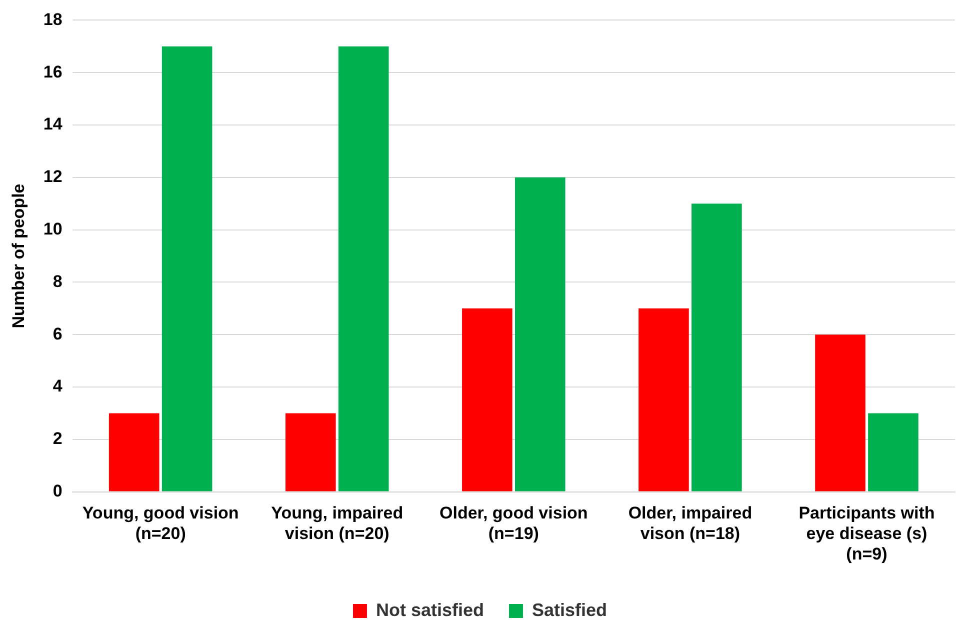 This screenshot has height=635, width=975. I want to click on y-tick-label: 2, so click(57, 438).